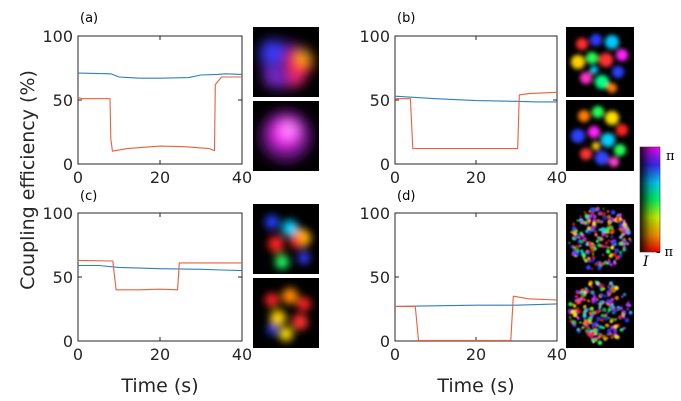 The width and height of the screenshot is (681, 401). Describe the element at coordinates (600, 62) in the screenshot. I see `mode-image-b-top` at that location.